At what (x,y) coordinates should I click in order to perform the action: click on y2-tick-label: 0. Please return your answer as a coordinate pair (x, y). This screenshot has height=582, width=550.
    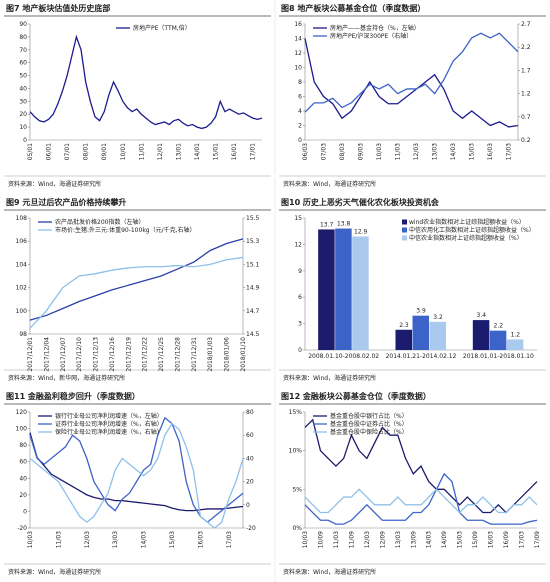
    Looking at the image, I should click on (248, 505).